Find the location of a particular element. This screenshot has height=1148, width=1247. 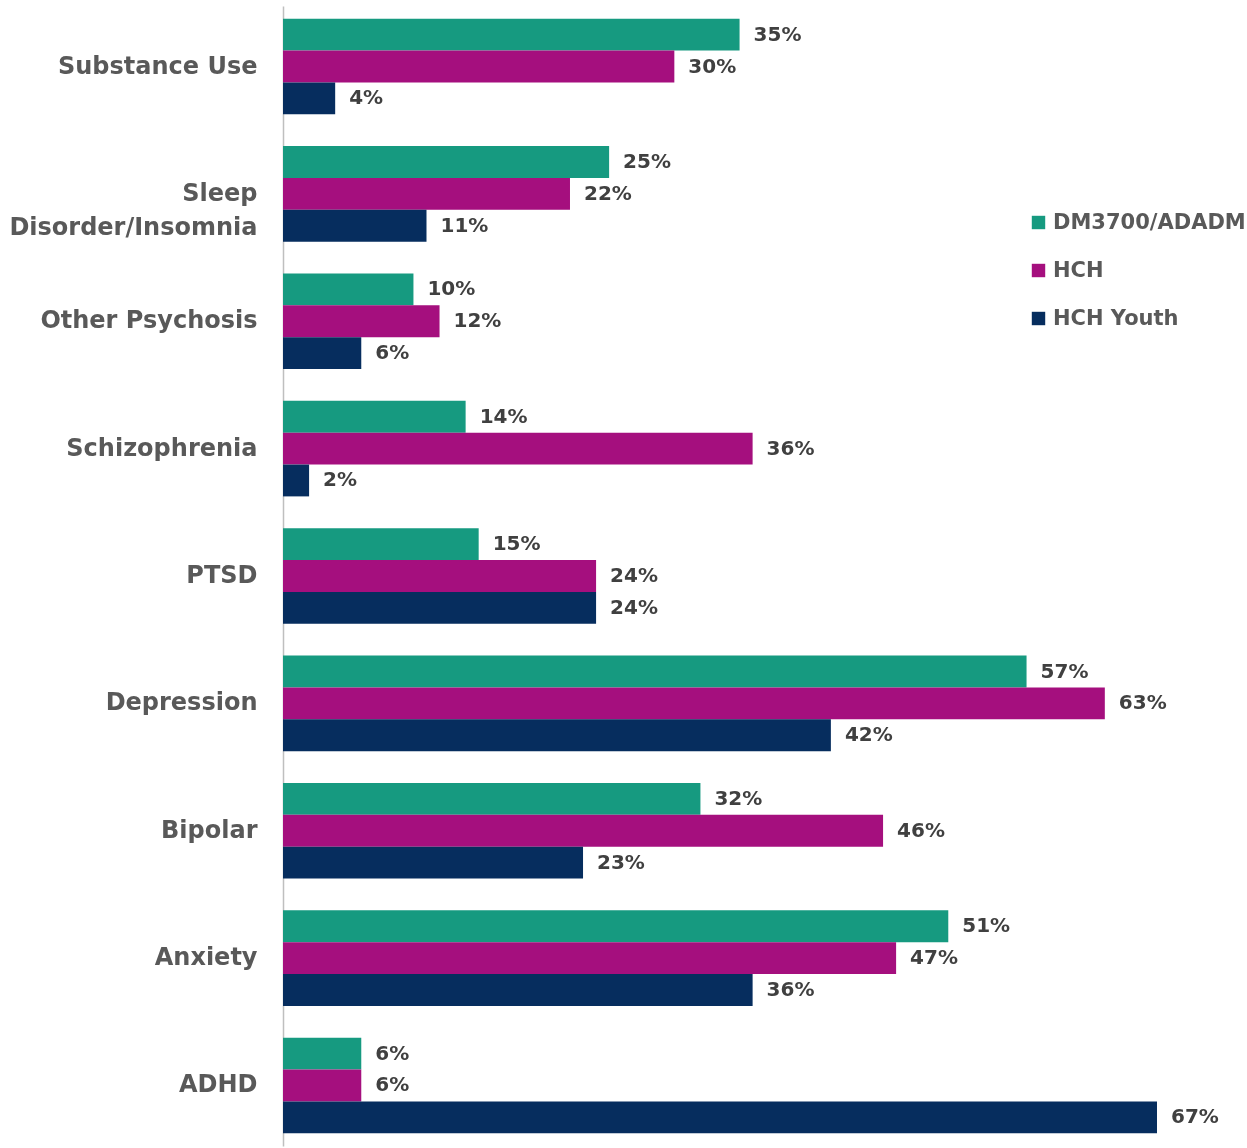

data-label: 2% is located at coordinates (340, 479).